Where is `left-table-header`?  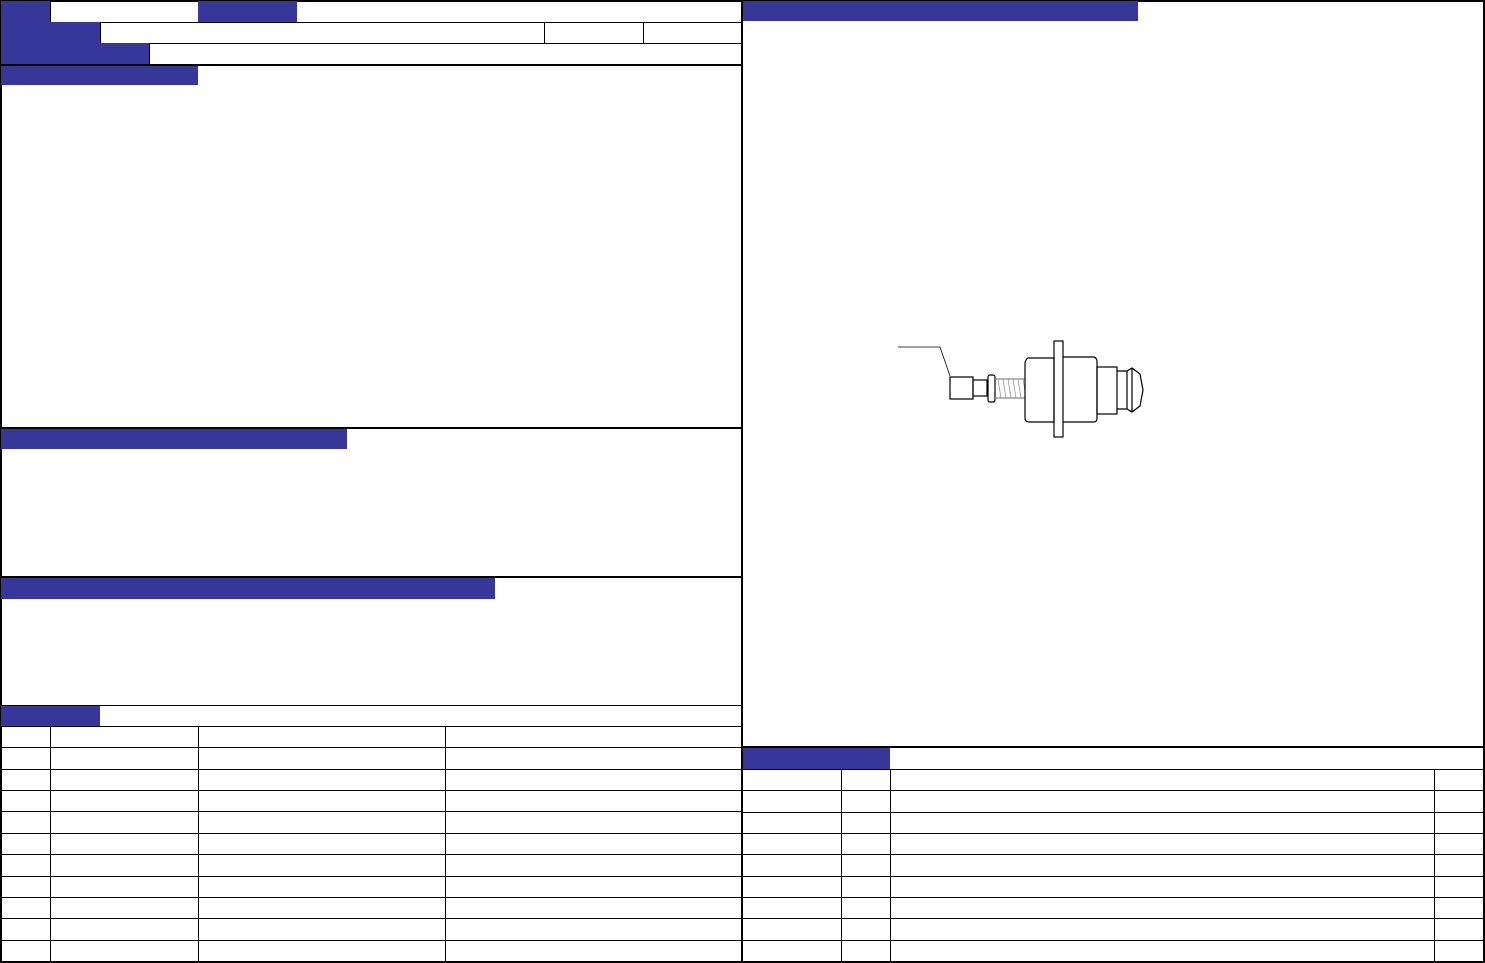 left-table-header is located at coordinates (50, 716).